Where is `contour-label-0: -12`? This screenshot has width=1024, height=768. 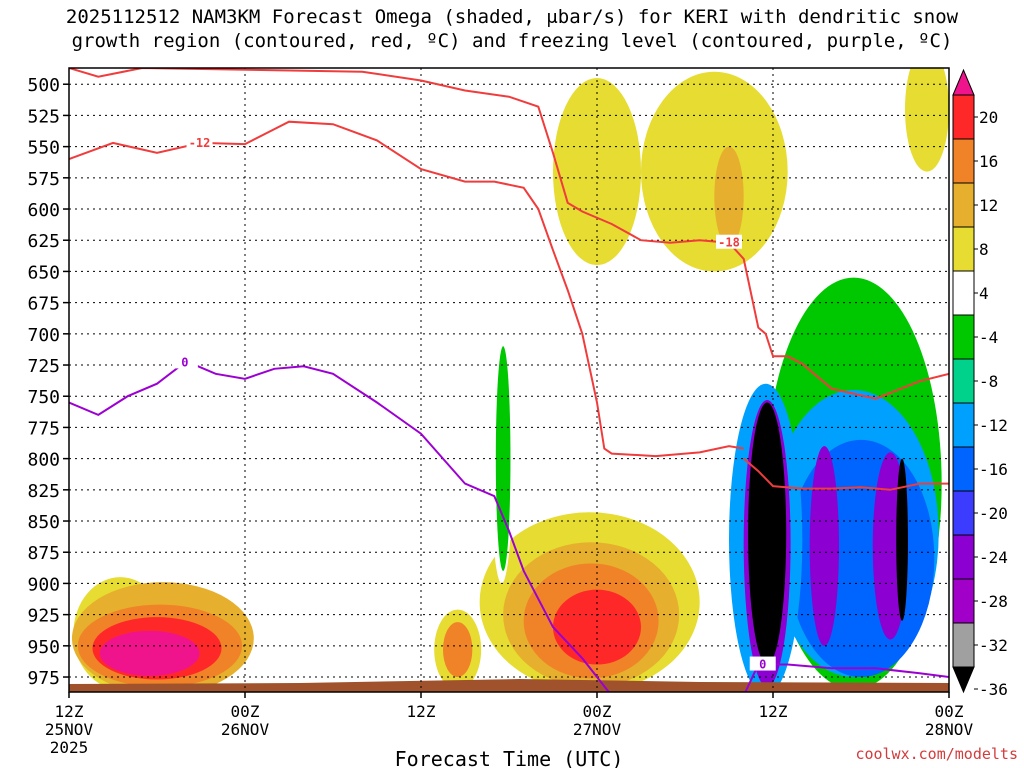
contour-label-0: -12 is located at coordinates (200, 143).